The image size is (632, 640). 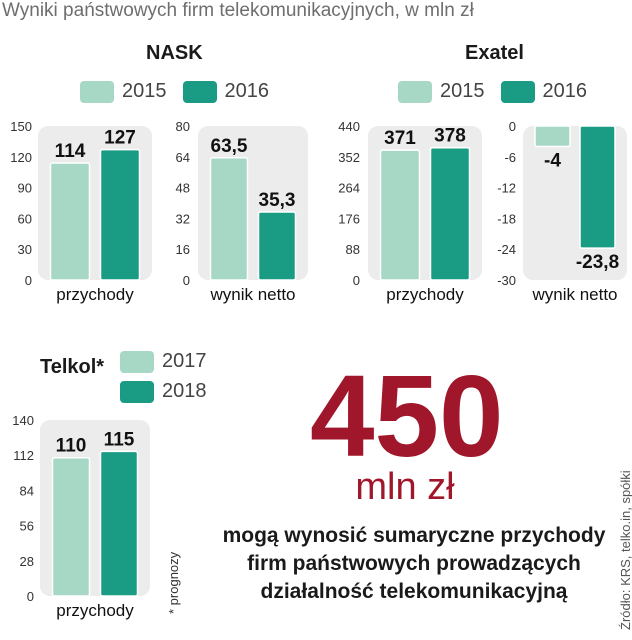 I want to click on legend-telkol-2018: 2018, so click(x=163, y=391).